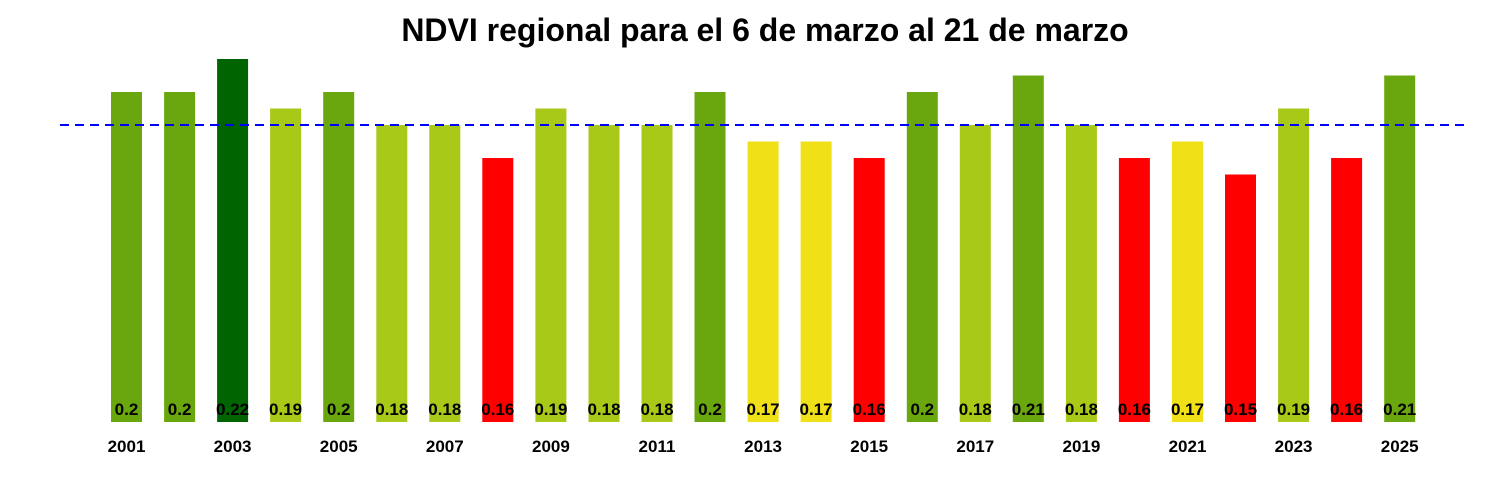  I want to click on value-label-2011: 0.18, so click(656, 409).